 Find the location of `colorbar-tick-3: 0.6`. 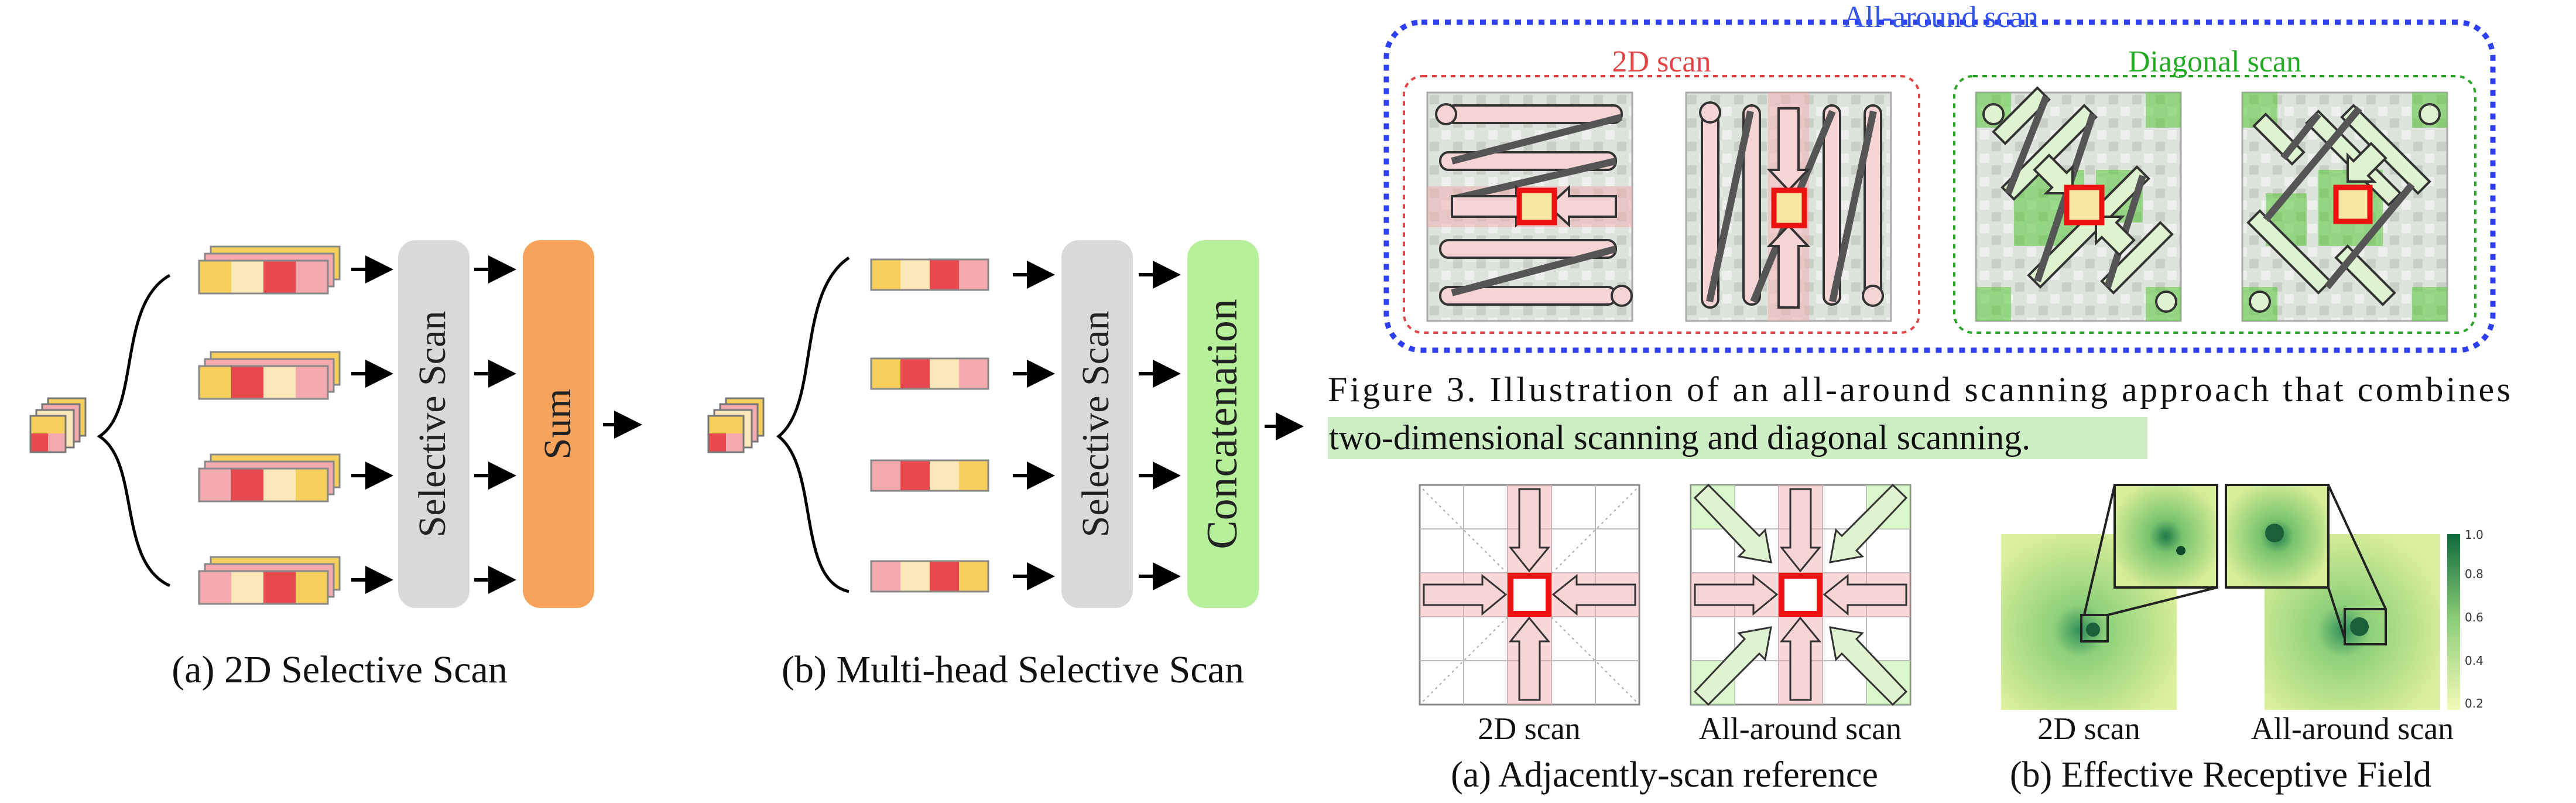

colorbar-tick-3: 0.6 is located at coordinates (2474, 617).